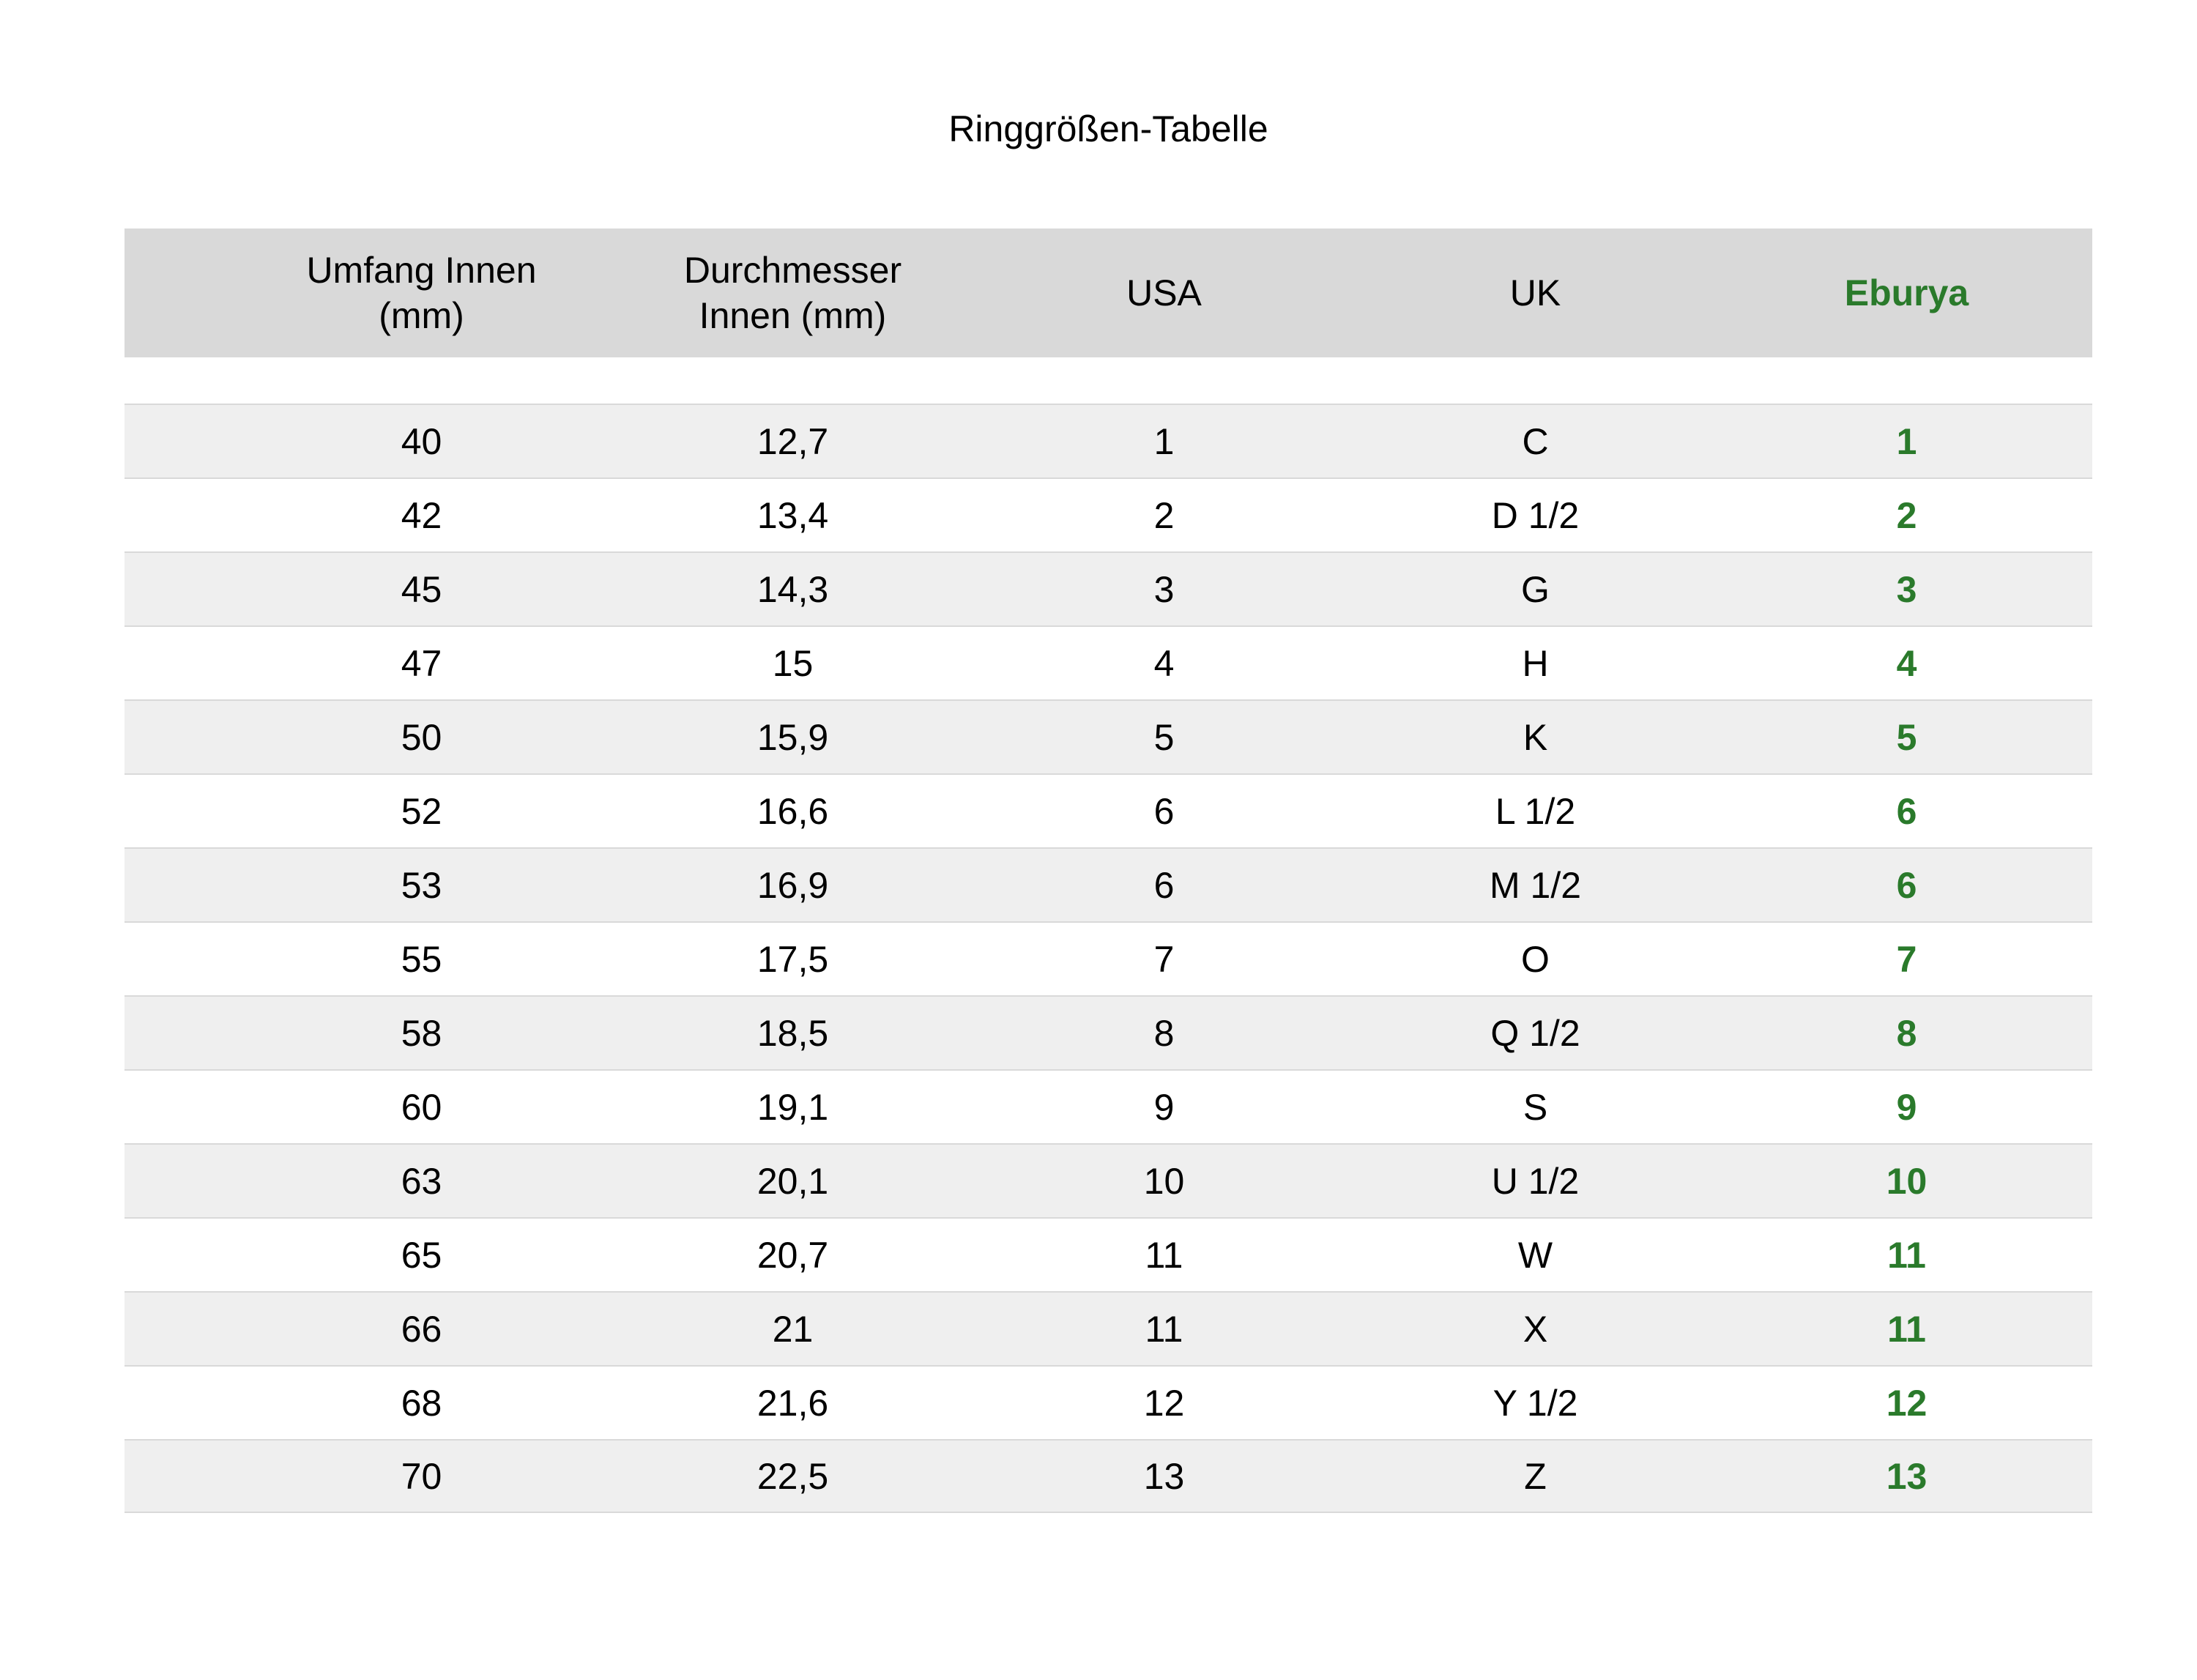 The width and height of the screenshot is (2197, 1680). I want to click on cell-durchmesser-innen-mm: 15,9, so click(793, 737).